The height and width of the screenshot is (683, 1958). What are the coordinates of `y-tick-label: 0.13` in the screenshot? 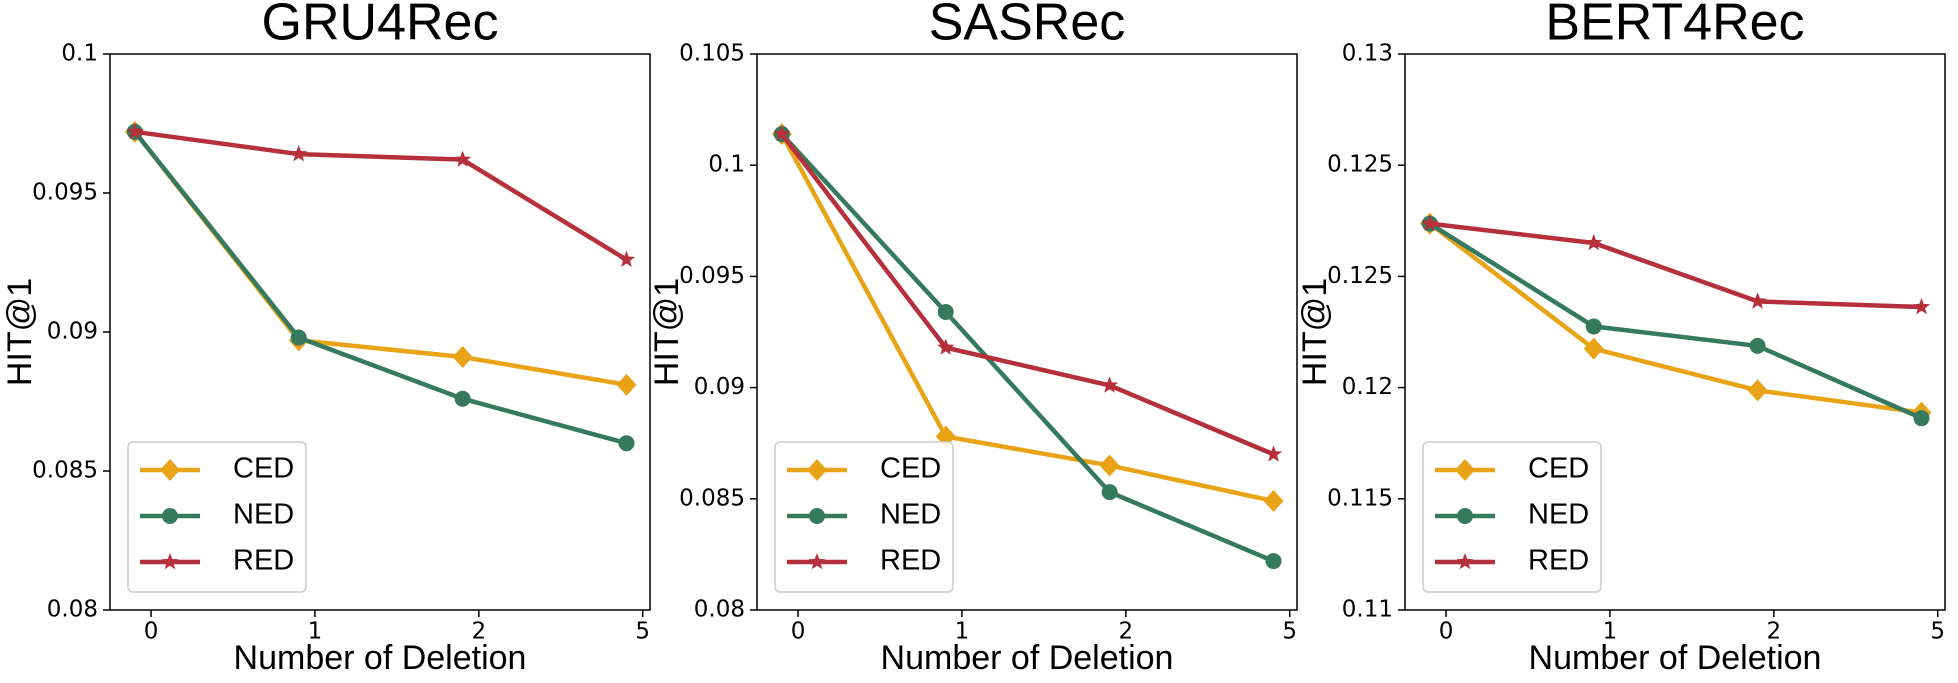 It's located at (1367, 54).